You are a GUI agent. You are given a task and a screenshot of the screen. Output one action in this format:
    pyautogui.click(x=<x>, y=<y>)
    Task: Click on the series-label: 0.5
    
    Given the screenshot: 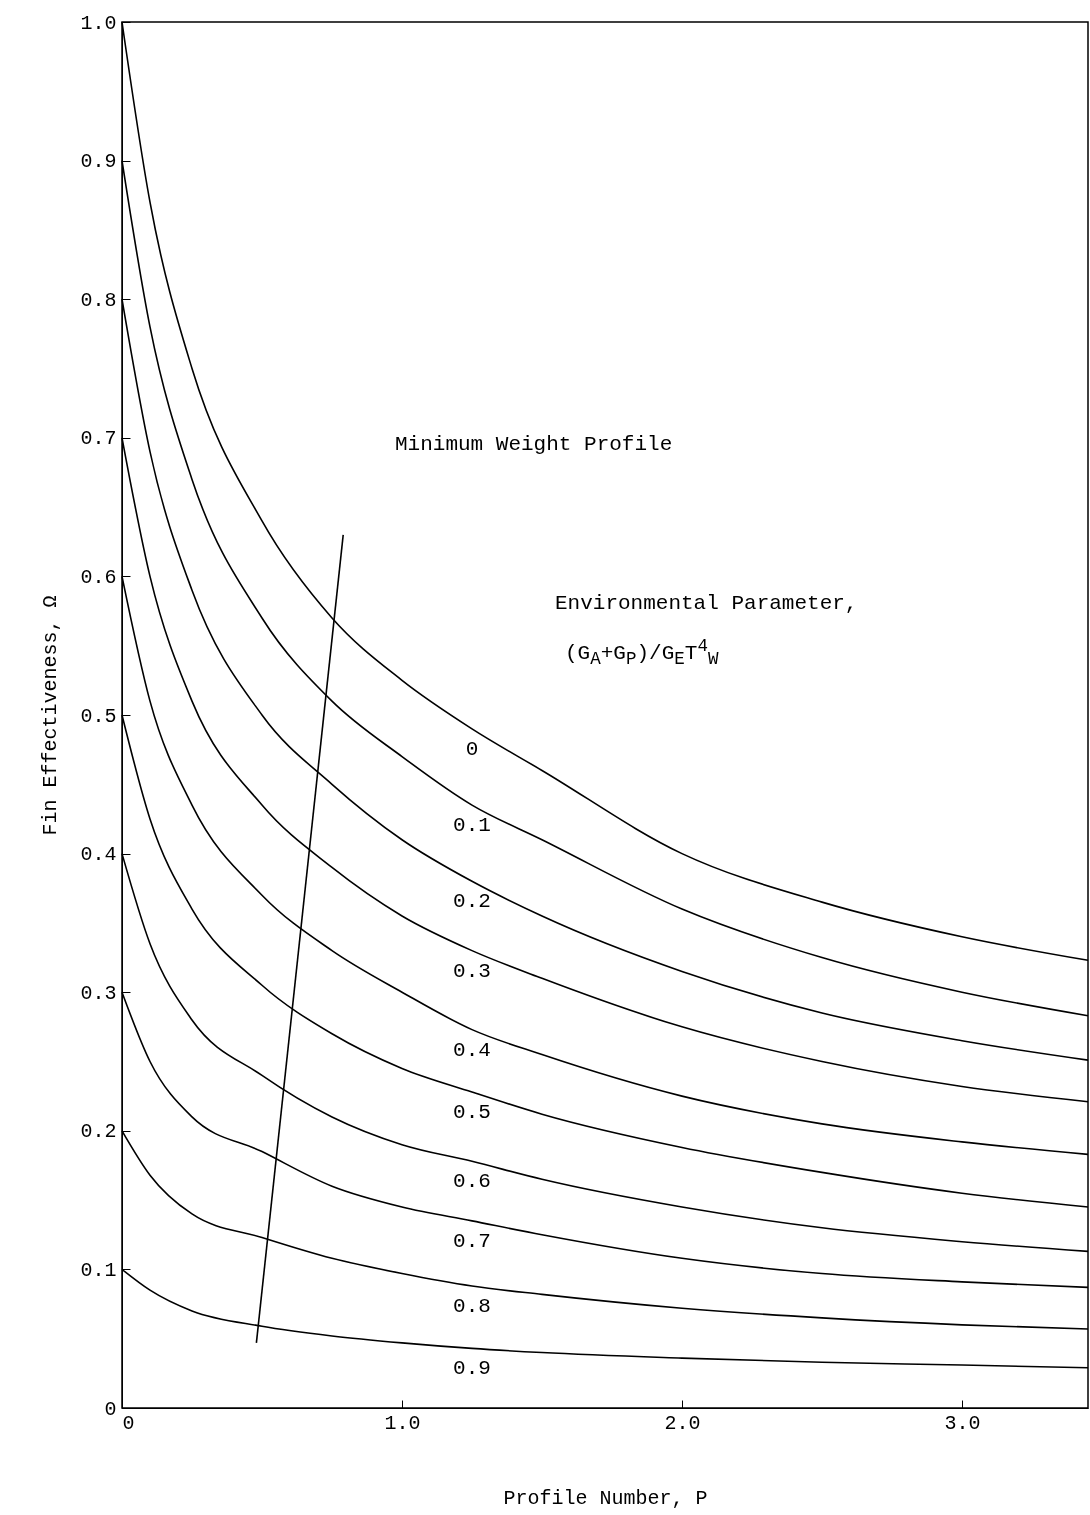 What is the action you would take?
    pyautogui.click(x=472, y=1112)
    